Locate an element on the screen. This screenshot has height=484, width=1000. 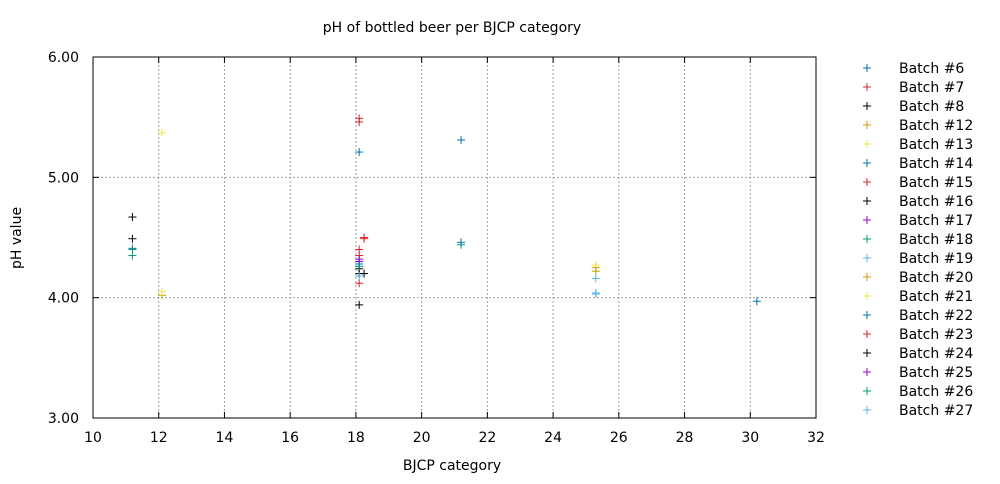
x-tick-label: 22 is located at coordinates (487, 438).